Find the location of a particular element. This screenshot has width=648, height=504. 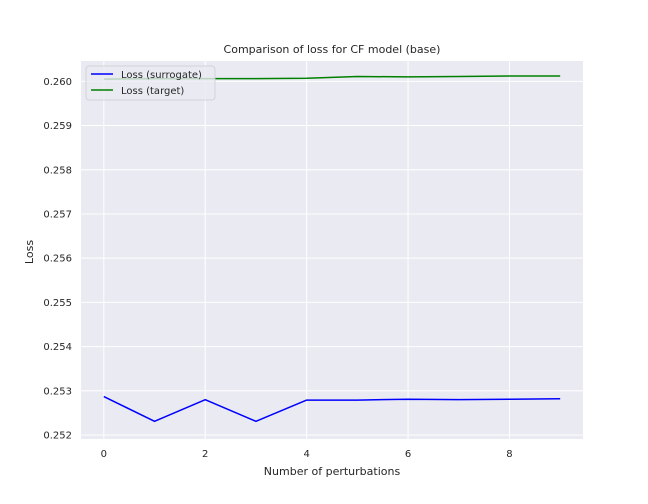

y-tick-label: 0.253 is located at coordinates (57, 391).